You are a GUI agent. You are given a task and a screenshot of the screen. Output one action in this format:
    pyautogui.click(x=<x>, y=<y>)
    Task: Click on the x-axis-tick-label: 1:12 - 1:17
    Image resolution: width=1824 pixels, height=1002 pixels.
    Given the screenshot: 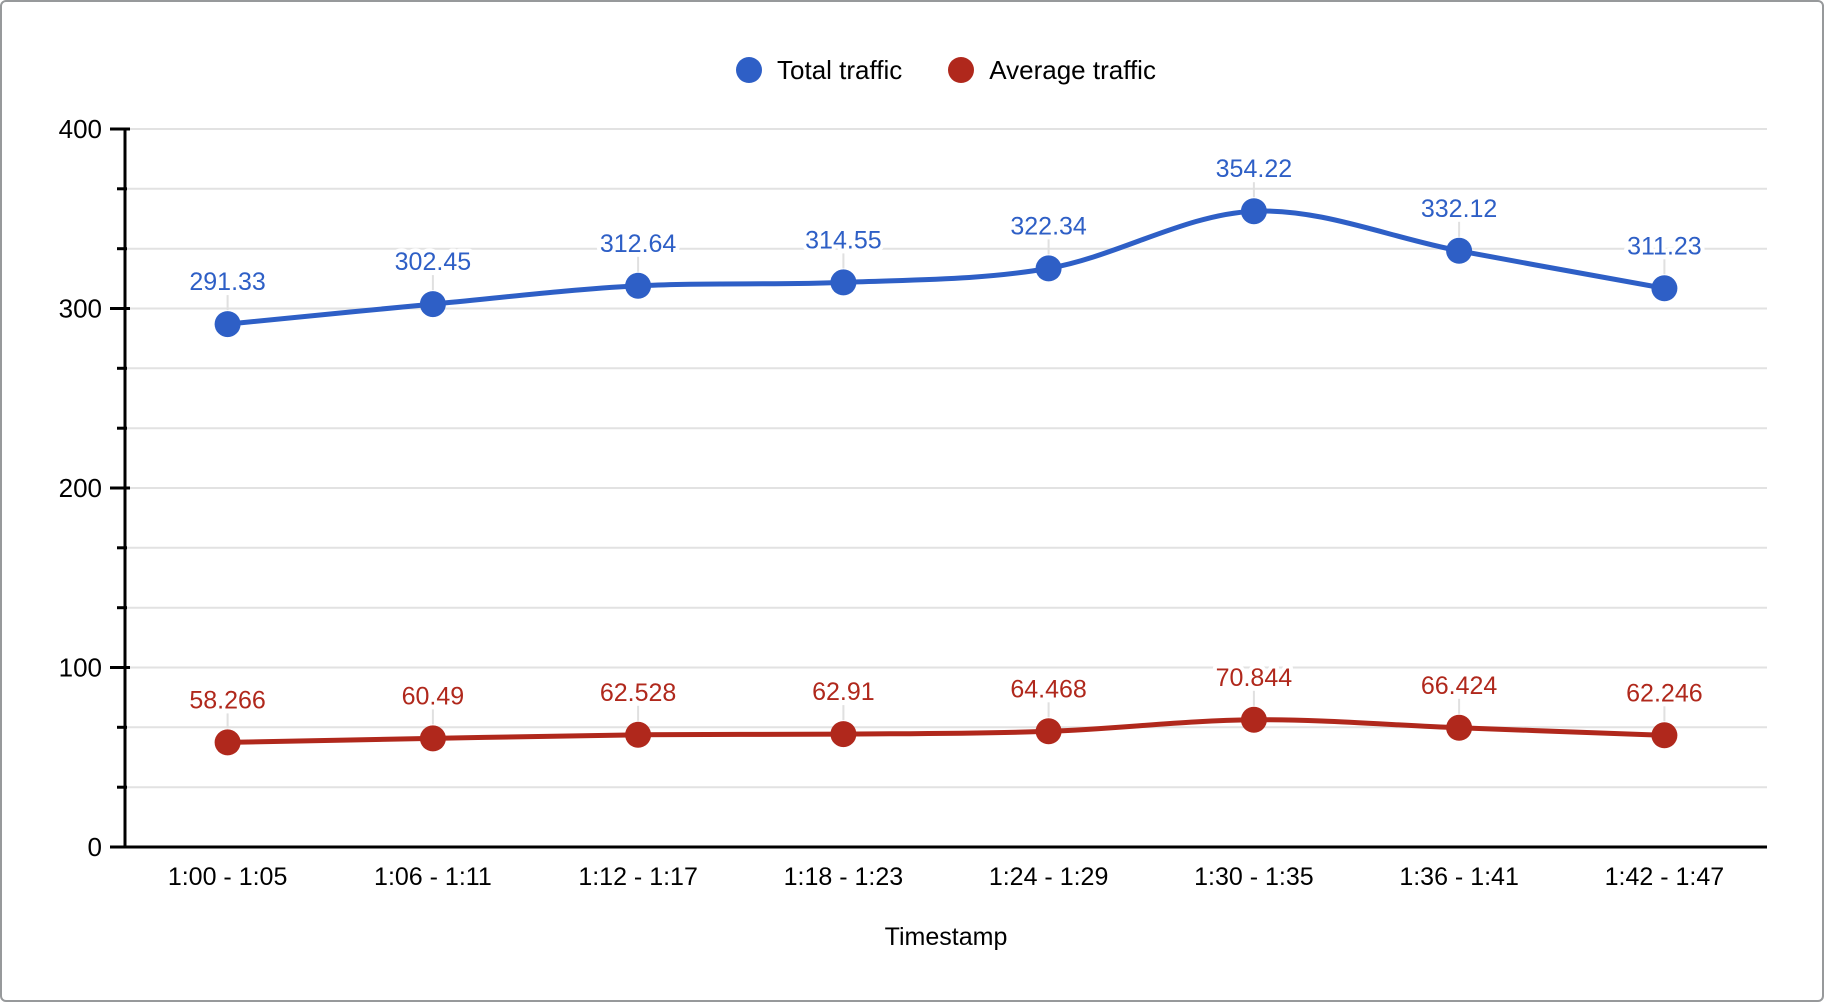 What is the action you would take?
    pyautogui.click(x=638, y=877)
    